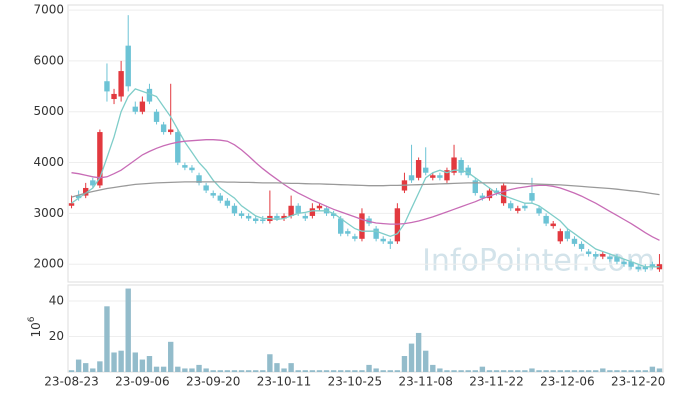 The width and height of the screenshot is (673, 400). What do you see at coordinates (48, 162) in the screenshot?
I see `y-tick-label: 4000` at bounding box center [48, 162].